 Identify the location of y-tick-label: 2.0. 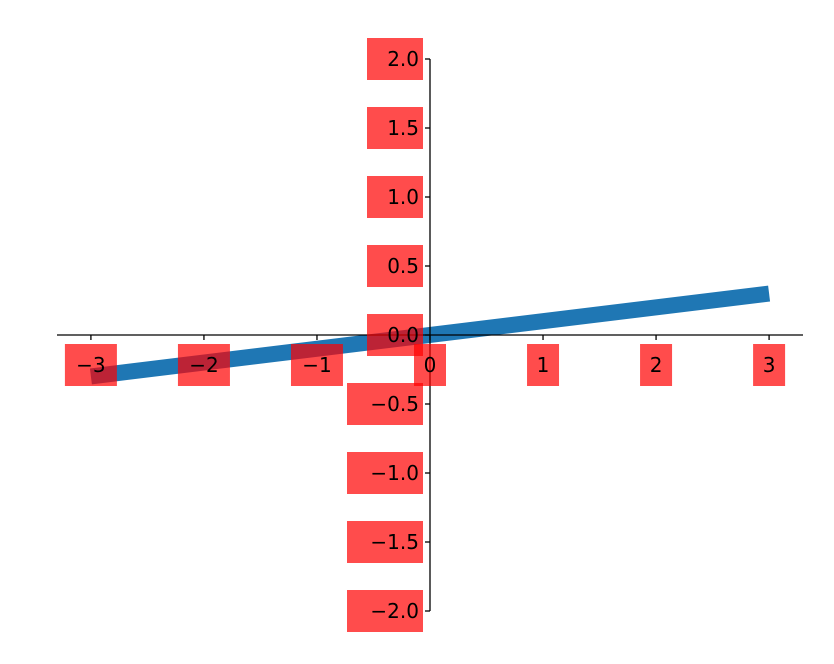
(403, 59).